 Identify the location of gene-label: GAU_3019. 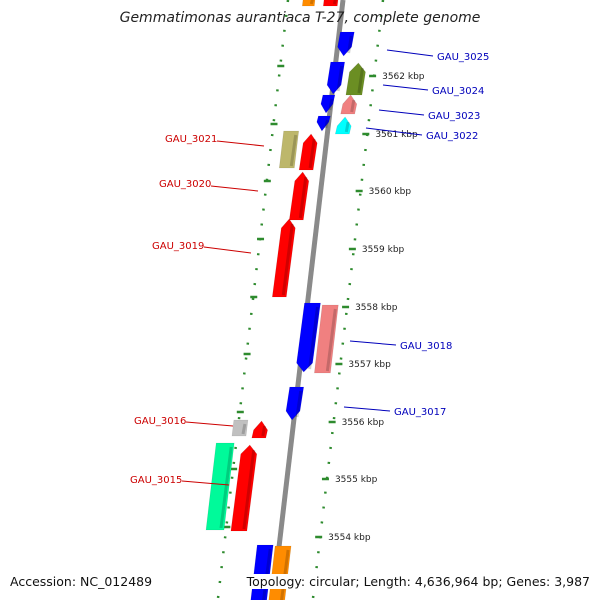
(178, 246).